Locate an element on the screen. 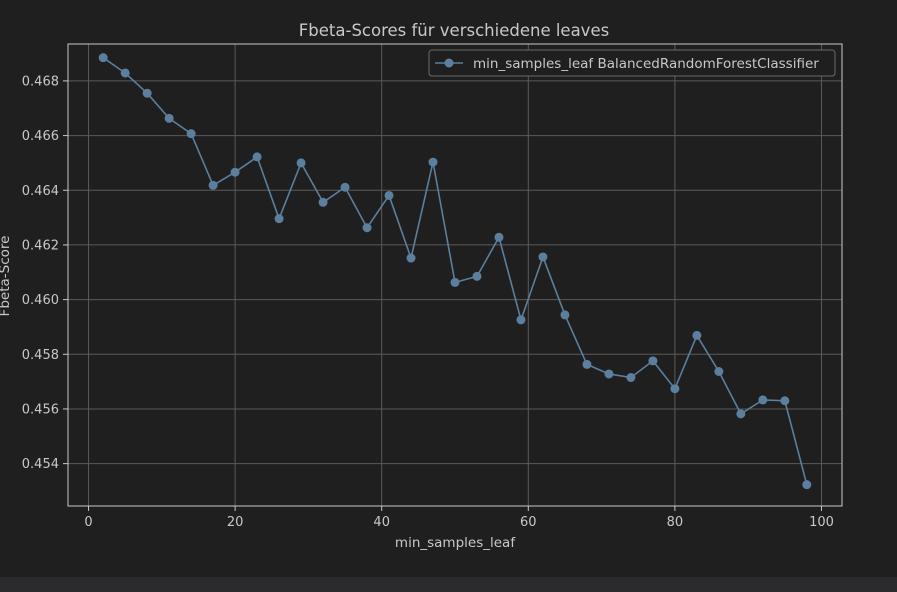  x-tick-label: 40 is located at coordinates (381, 522).